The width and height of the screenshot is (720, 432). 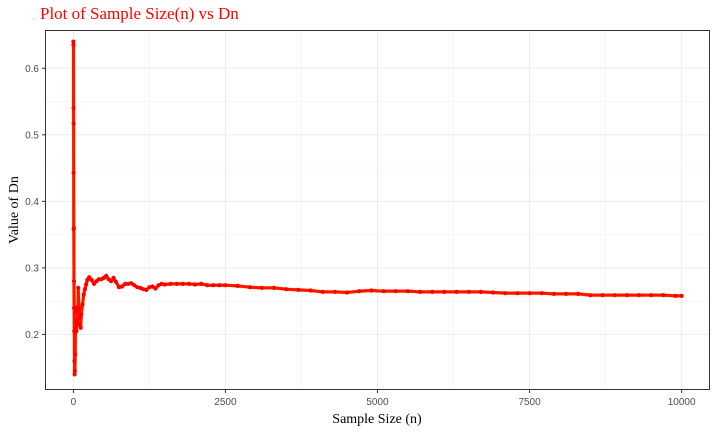 What do you see at coordinates (74, 402) in the screenshot?
I see `x-tick-label: 0` at bounding box center [74, 402].